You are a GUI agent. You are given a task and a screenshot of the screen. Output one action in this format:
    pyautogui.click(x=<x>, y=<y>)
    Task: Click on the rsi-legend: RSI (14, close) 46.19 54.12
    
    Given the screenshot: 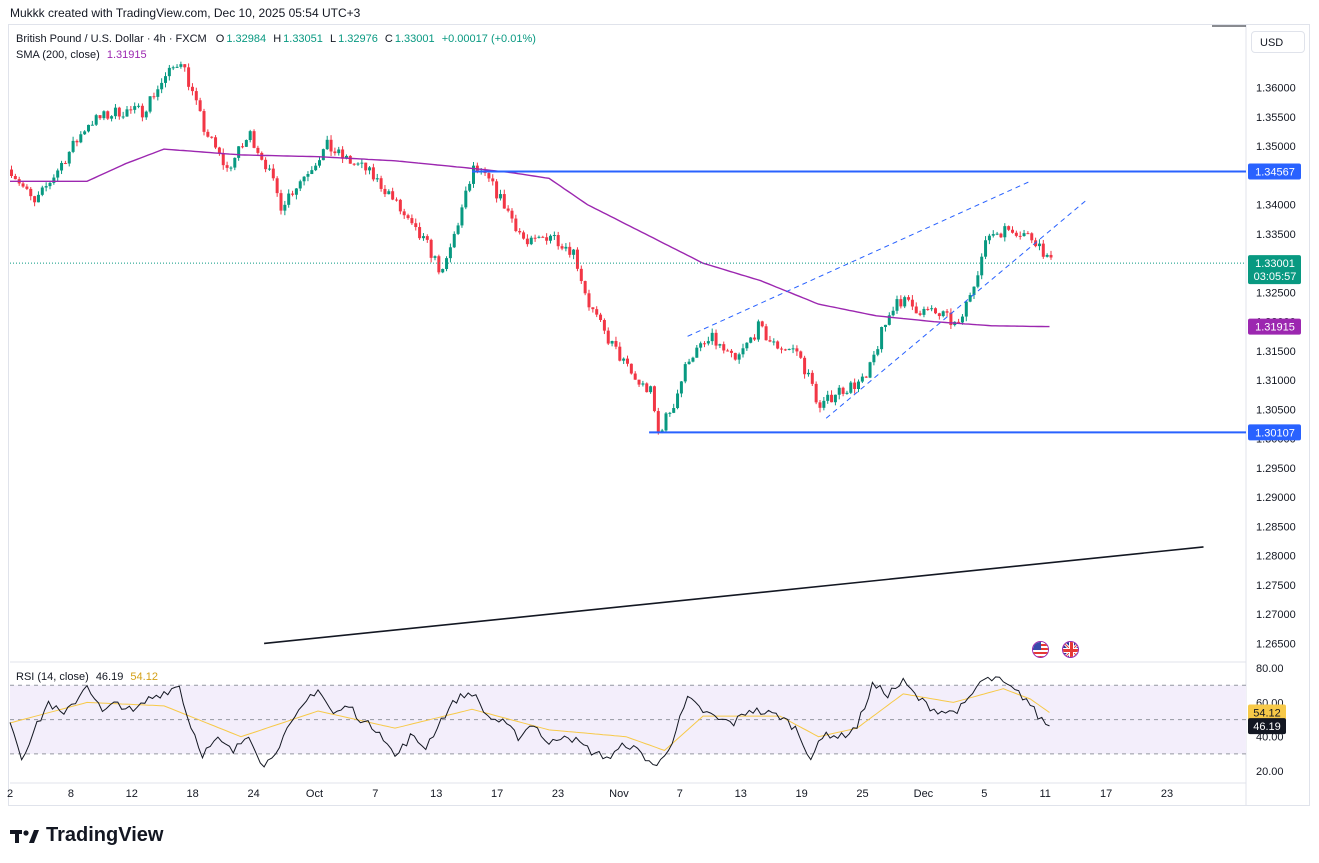 What is the action you would take?
    pyautogui.click(x=87, y=677)
    